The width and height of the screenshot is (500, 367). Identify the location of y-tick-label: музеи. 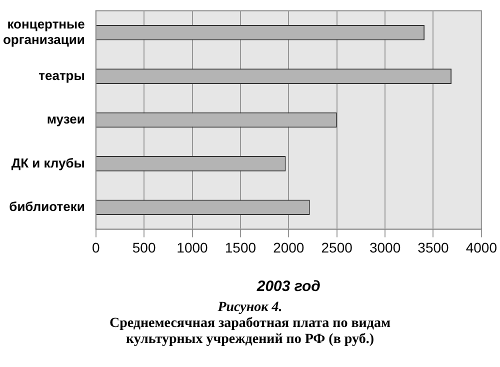
(65, 119).